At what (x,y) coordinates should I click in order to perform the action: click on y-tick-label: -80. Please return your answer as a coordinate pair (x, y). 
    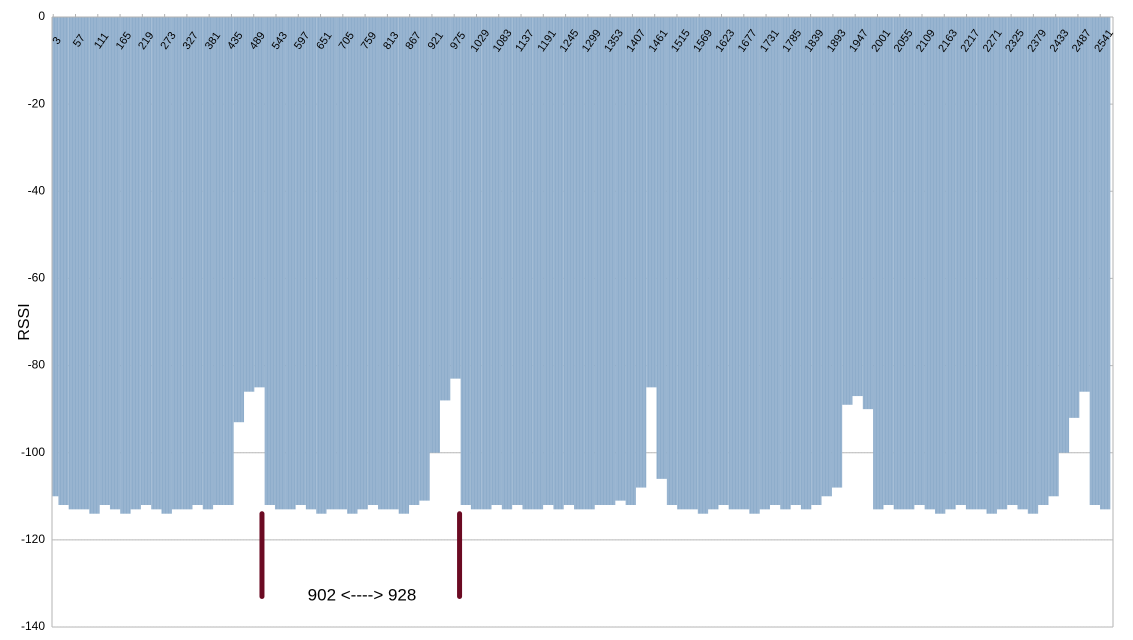
    Looking at the image, I should click on (37, 365).